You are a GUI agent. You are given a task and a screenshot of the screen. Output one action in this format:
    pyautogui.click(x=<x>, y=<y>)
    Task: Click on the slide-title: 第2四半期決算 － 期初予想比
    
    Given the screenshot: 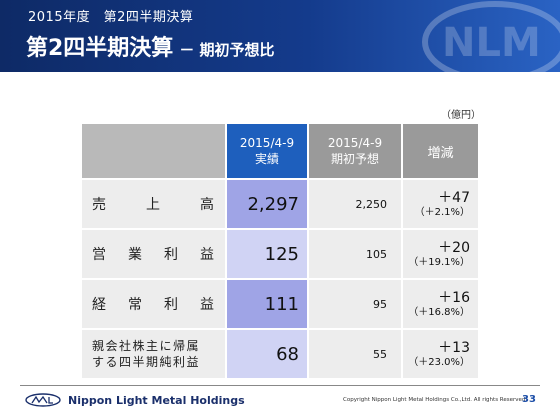 What is the action you would take?
    pyautogui.click(x=150, y=46)
    